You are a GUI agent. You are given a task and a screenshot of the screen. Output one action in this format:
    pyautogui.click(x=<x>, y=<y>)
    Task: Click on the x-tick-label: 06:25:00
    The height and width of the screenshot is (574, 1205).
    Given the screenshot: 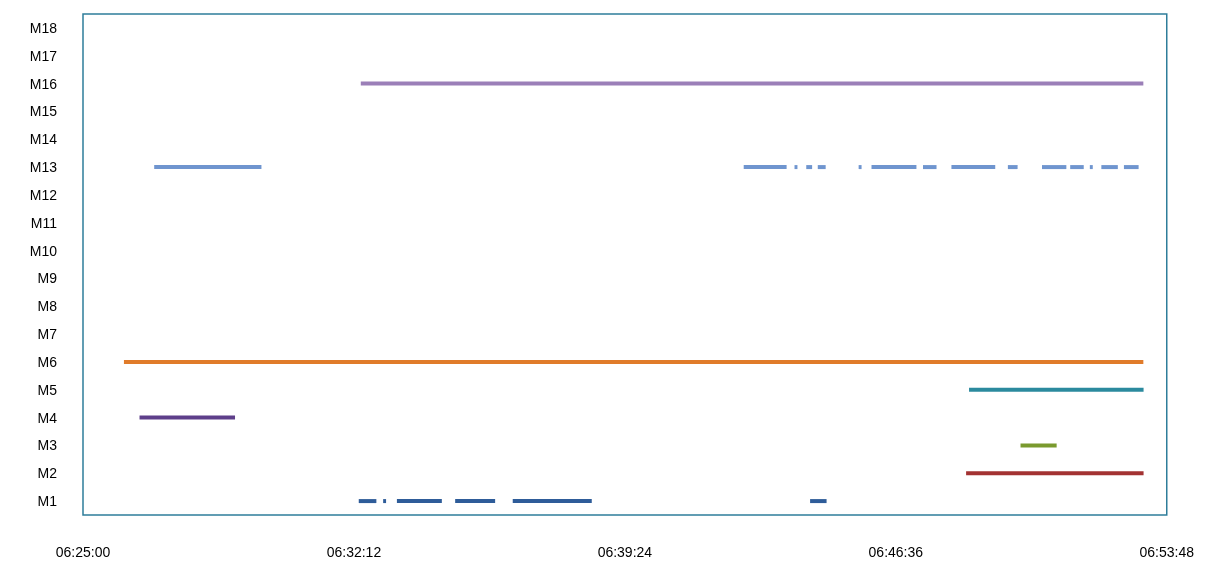 What is the action you would take?
    pyautogui.click(x=83, y=552)
    